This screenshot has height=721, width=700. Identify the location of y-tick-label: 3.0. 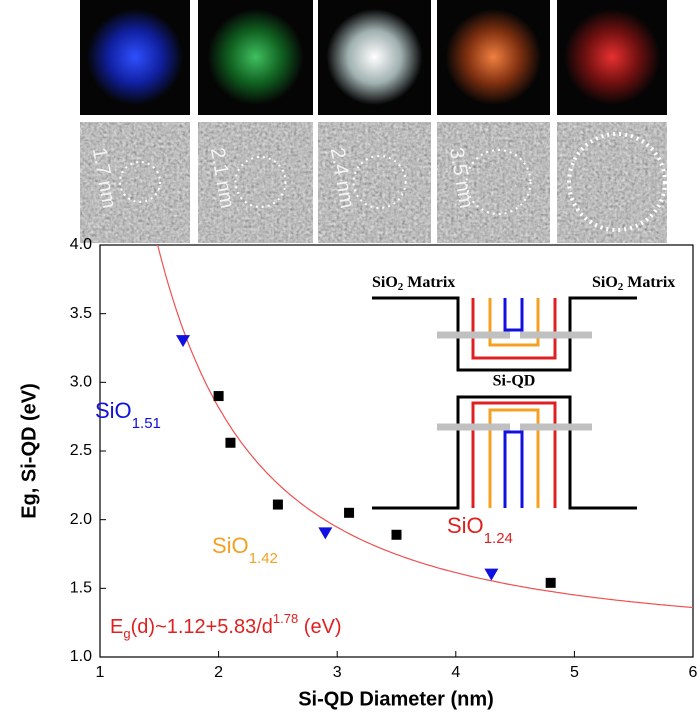
(81, 382).